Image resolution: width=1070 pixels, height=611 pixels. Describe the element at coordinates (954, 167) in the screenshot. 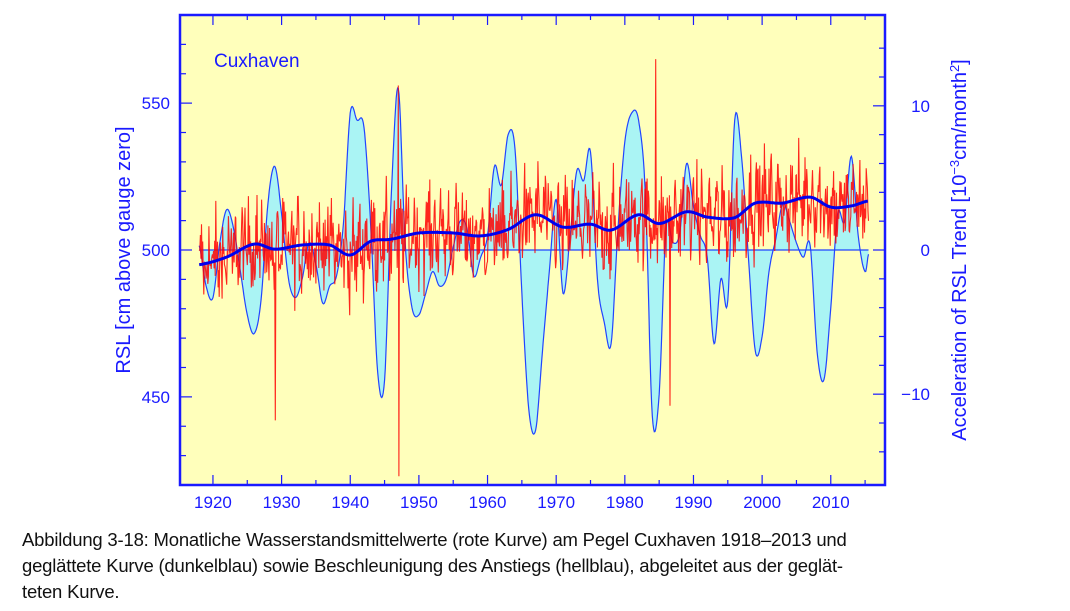

I see `y-axis-title-right-exp1: −3` at that location.